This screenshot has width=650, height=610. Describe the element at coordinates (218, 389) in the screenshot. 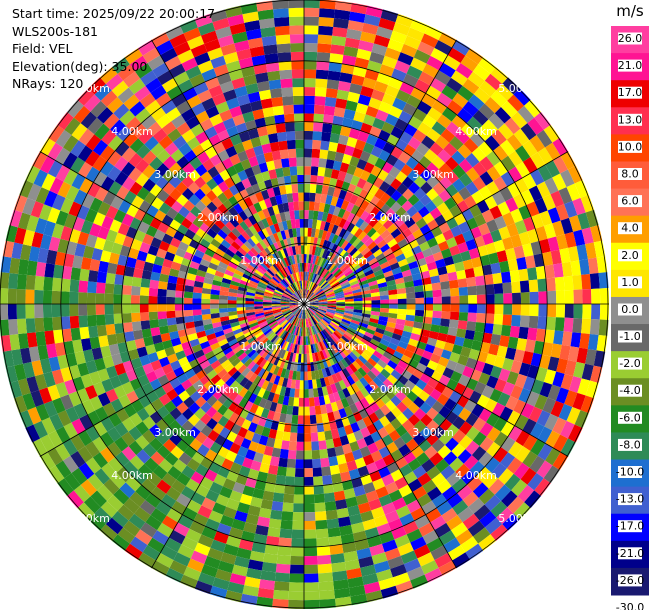

I see `range-ring-label: 2.00km` at that location.